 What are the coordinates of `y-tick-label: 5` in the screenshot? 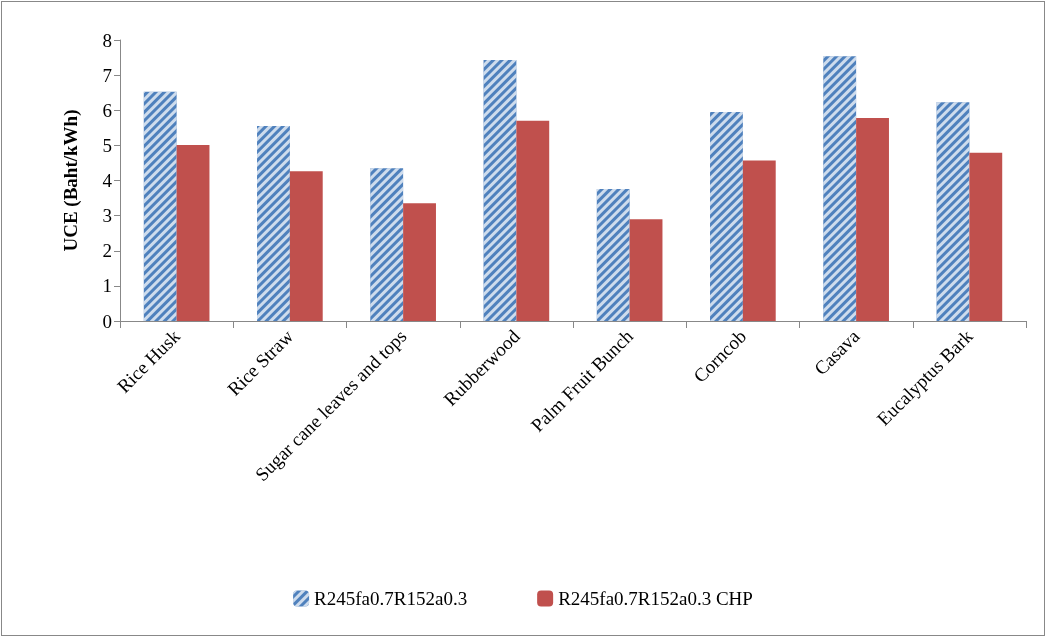 It's located at (107, 145).